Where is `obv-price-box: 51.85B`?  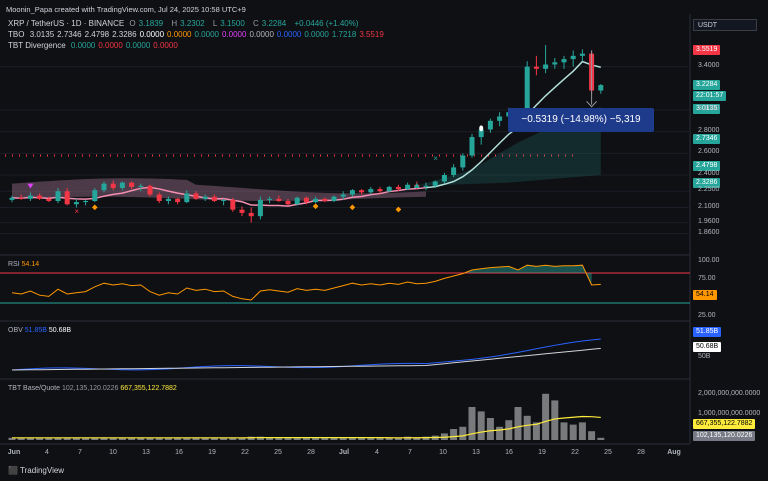 obv-price-box: 51.85B is located at coordinates (707, 332).